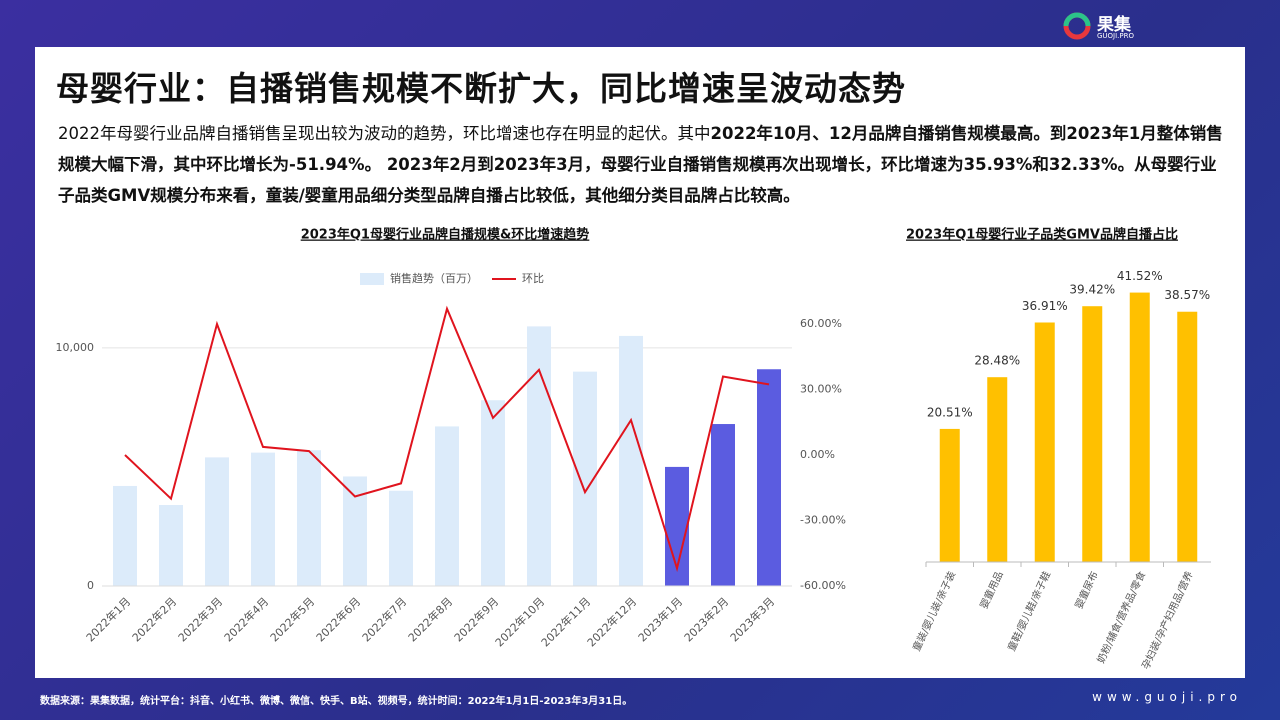  I want to click on x-tick-label: 童装/婴儿装/亲子装, so click(934, 611).